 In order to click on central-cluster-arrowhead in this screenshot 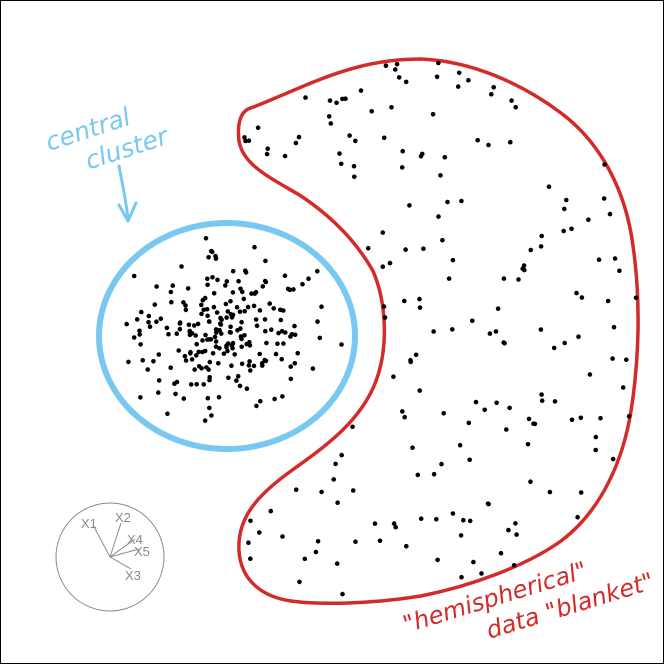, I will do `click(127, 212)`.